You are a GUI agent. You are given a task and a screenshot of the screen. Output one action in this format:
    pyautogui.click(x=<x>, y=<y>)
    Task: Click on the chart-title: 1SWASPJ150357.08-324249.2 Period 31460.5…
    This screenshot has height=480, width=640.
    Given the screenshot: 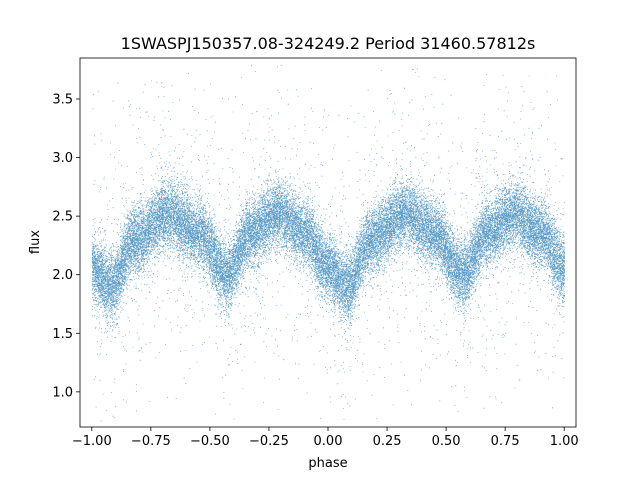 What is the action you would take?
    pyautogui.click(x=328, y=43)
    